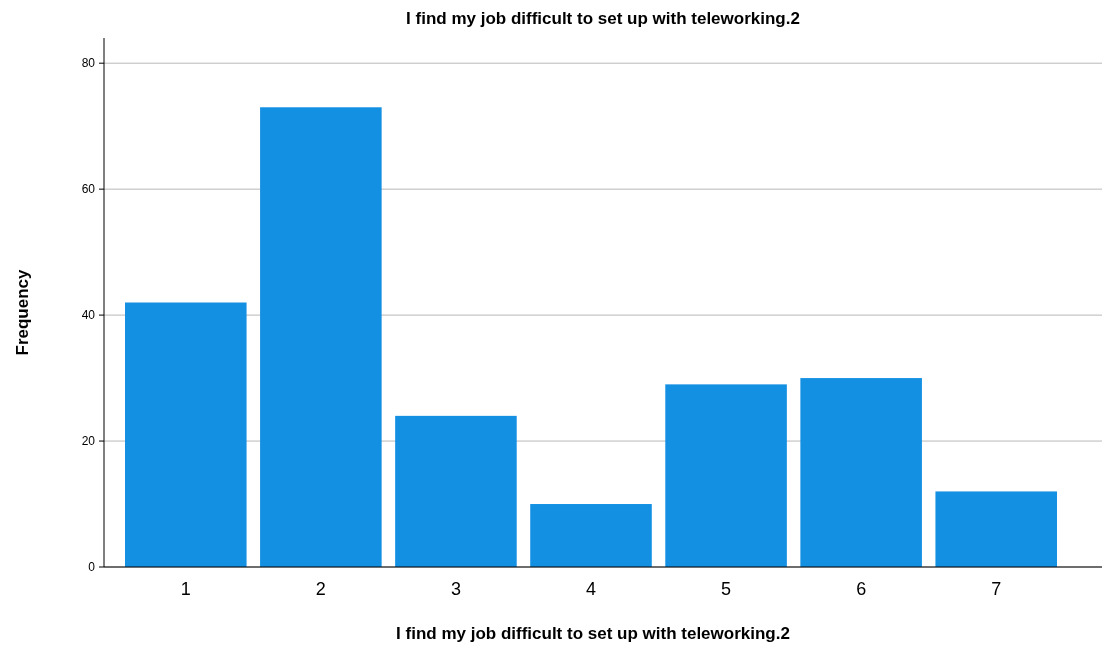  What do you see at coordinates (726, 589) in the screenshot?
I see `x-tick-label: 5` at bounding box center [726, 589].